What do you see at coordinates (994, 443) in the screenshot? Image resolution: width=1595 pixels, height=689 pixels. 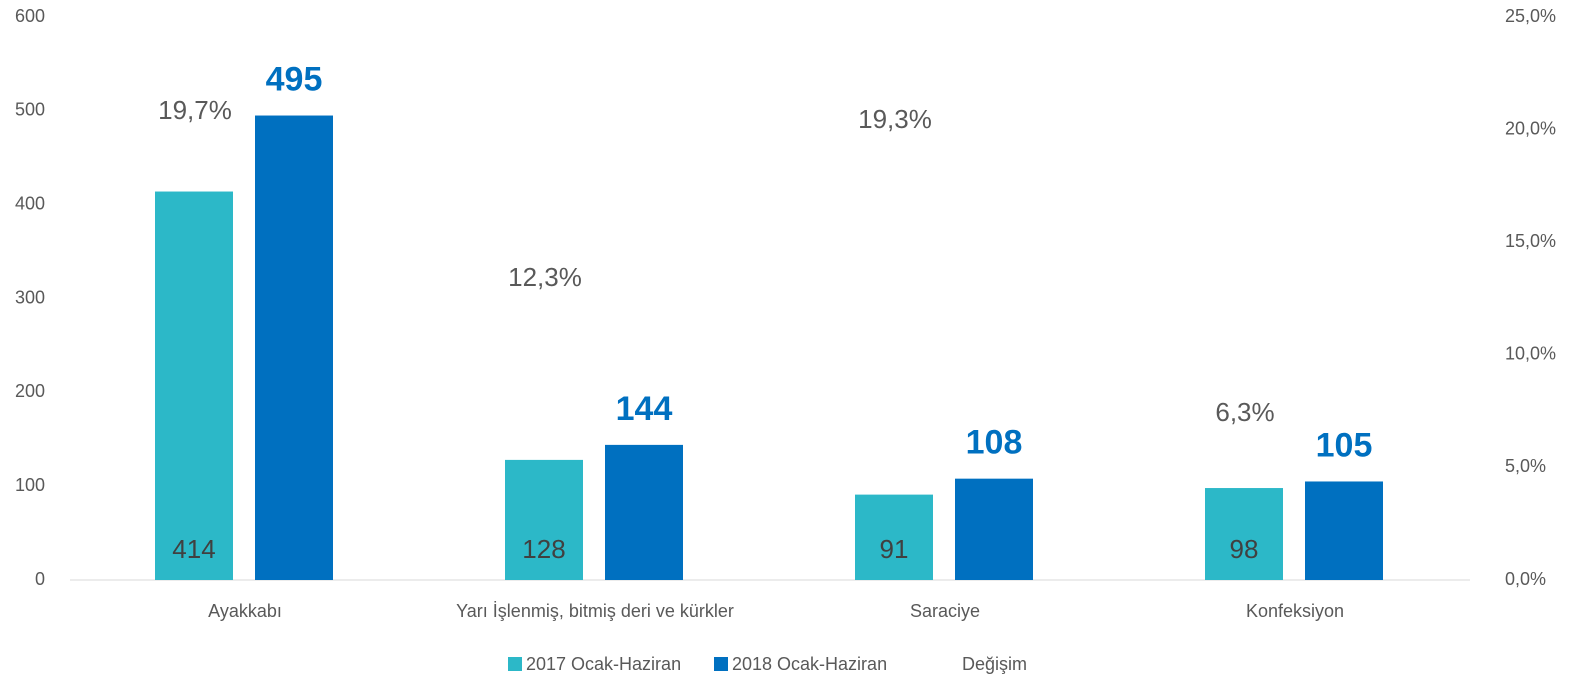 I see `value-label: 108` at bounding box center [994, 443].